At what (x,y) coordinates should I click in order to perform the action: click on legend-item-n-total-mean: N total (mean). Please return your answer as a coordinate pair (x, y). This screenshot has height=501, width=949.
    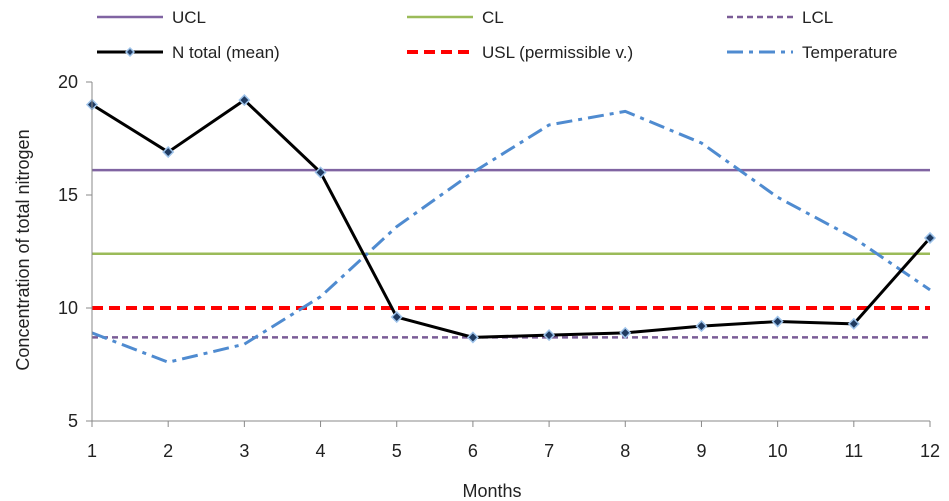
    Looking at the image, I should click on (188, 52).